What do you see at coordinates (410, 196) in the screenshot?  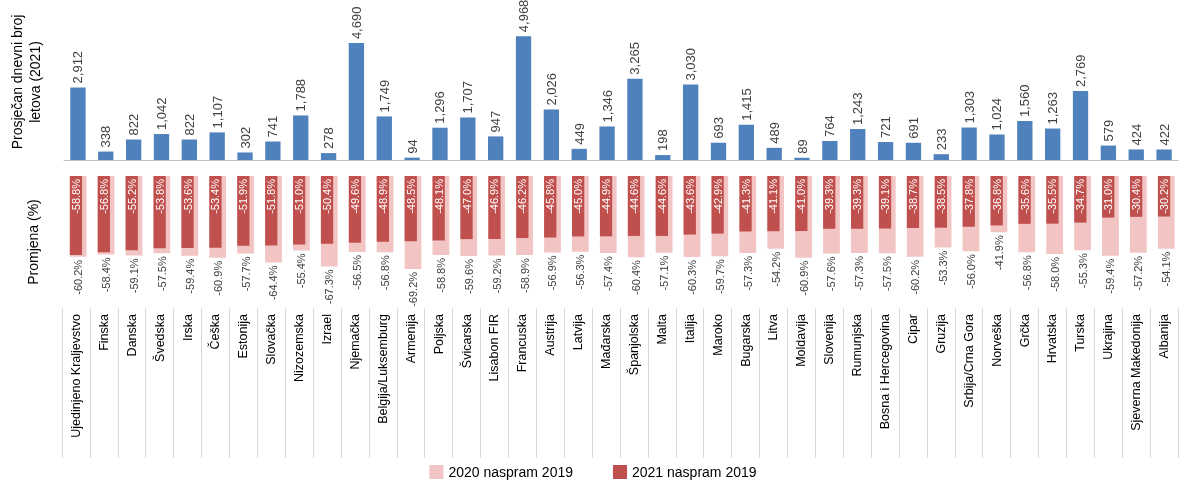 I see `data-label: -48.5%` at bounding box center [410, 196].